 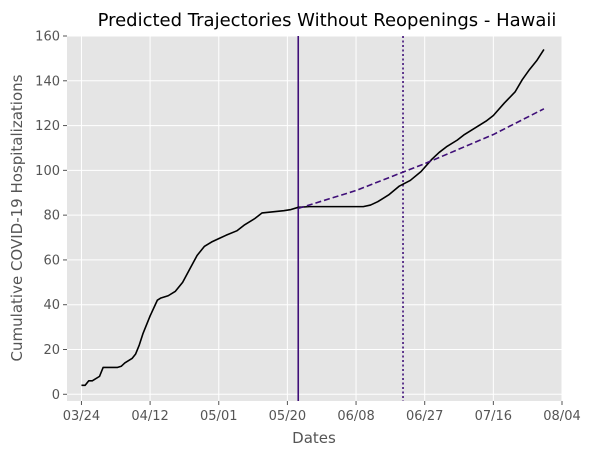 I want to click on y-tick-label: 20, so click(x=51, y=350).